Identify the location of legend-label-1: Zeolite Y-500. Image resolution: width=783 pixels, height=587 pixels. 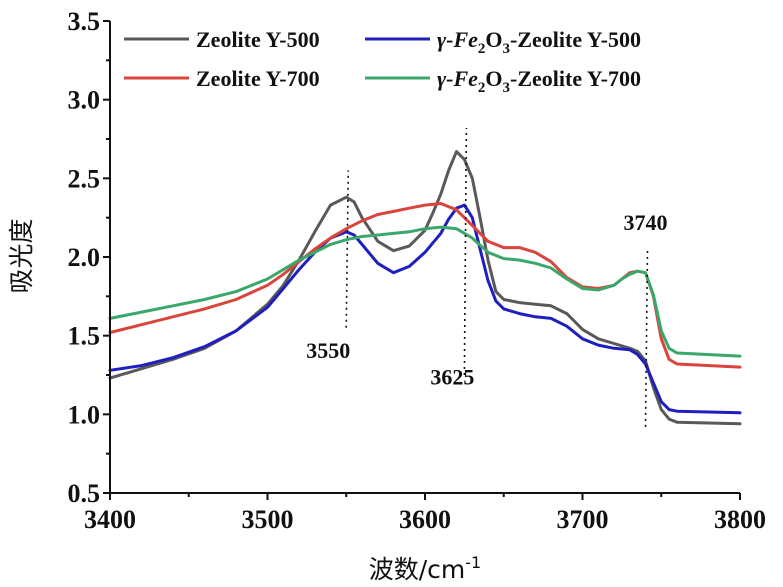
(258, 39).